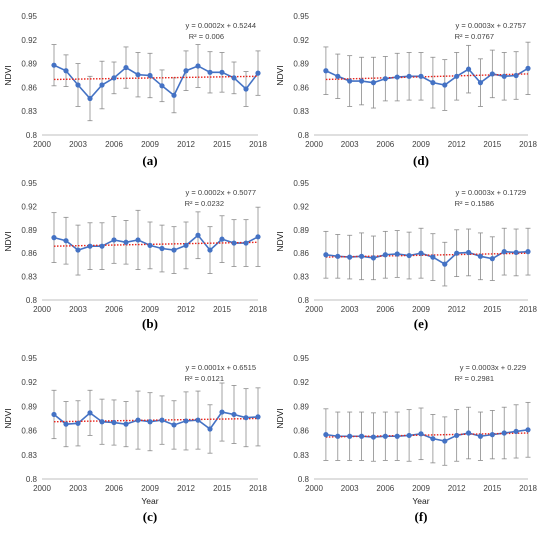  I want to click on trend-equation: y = 0.0003x + 0.2757, so click(491, 25).